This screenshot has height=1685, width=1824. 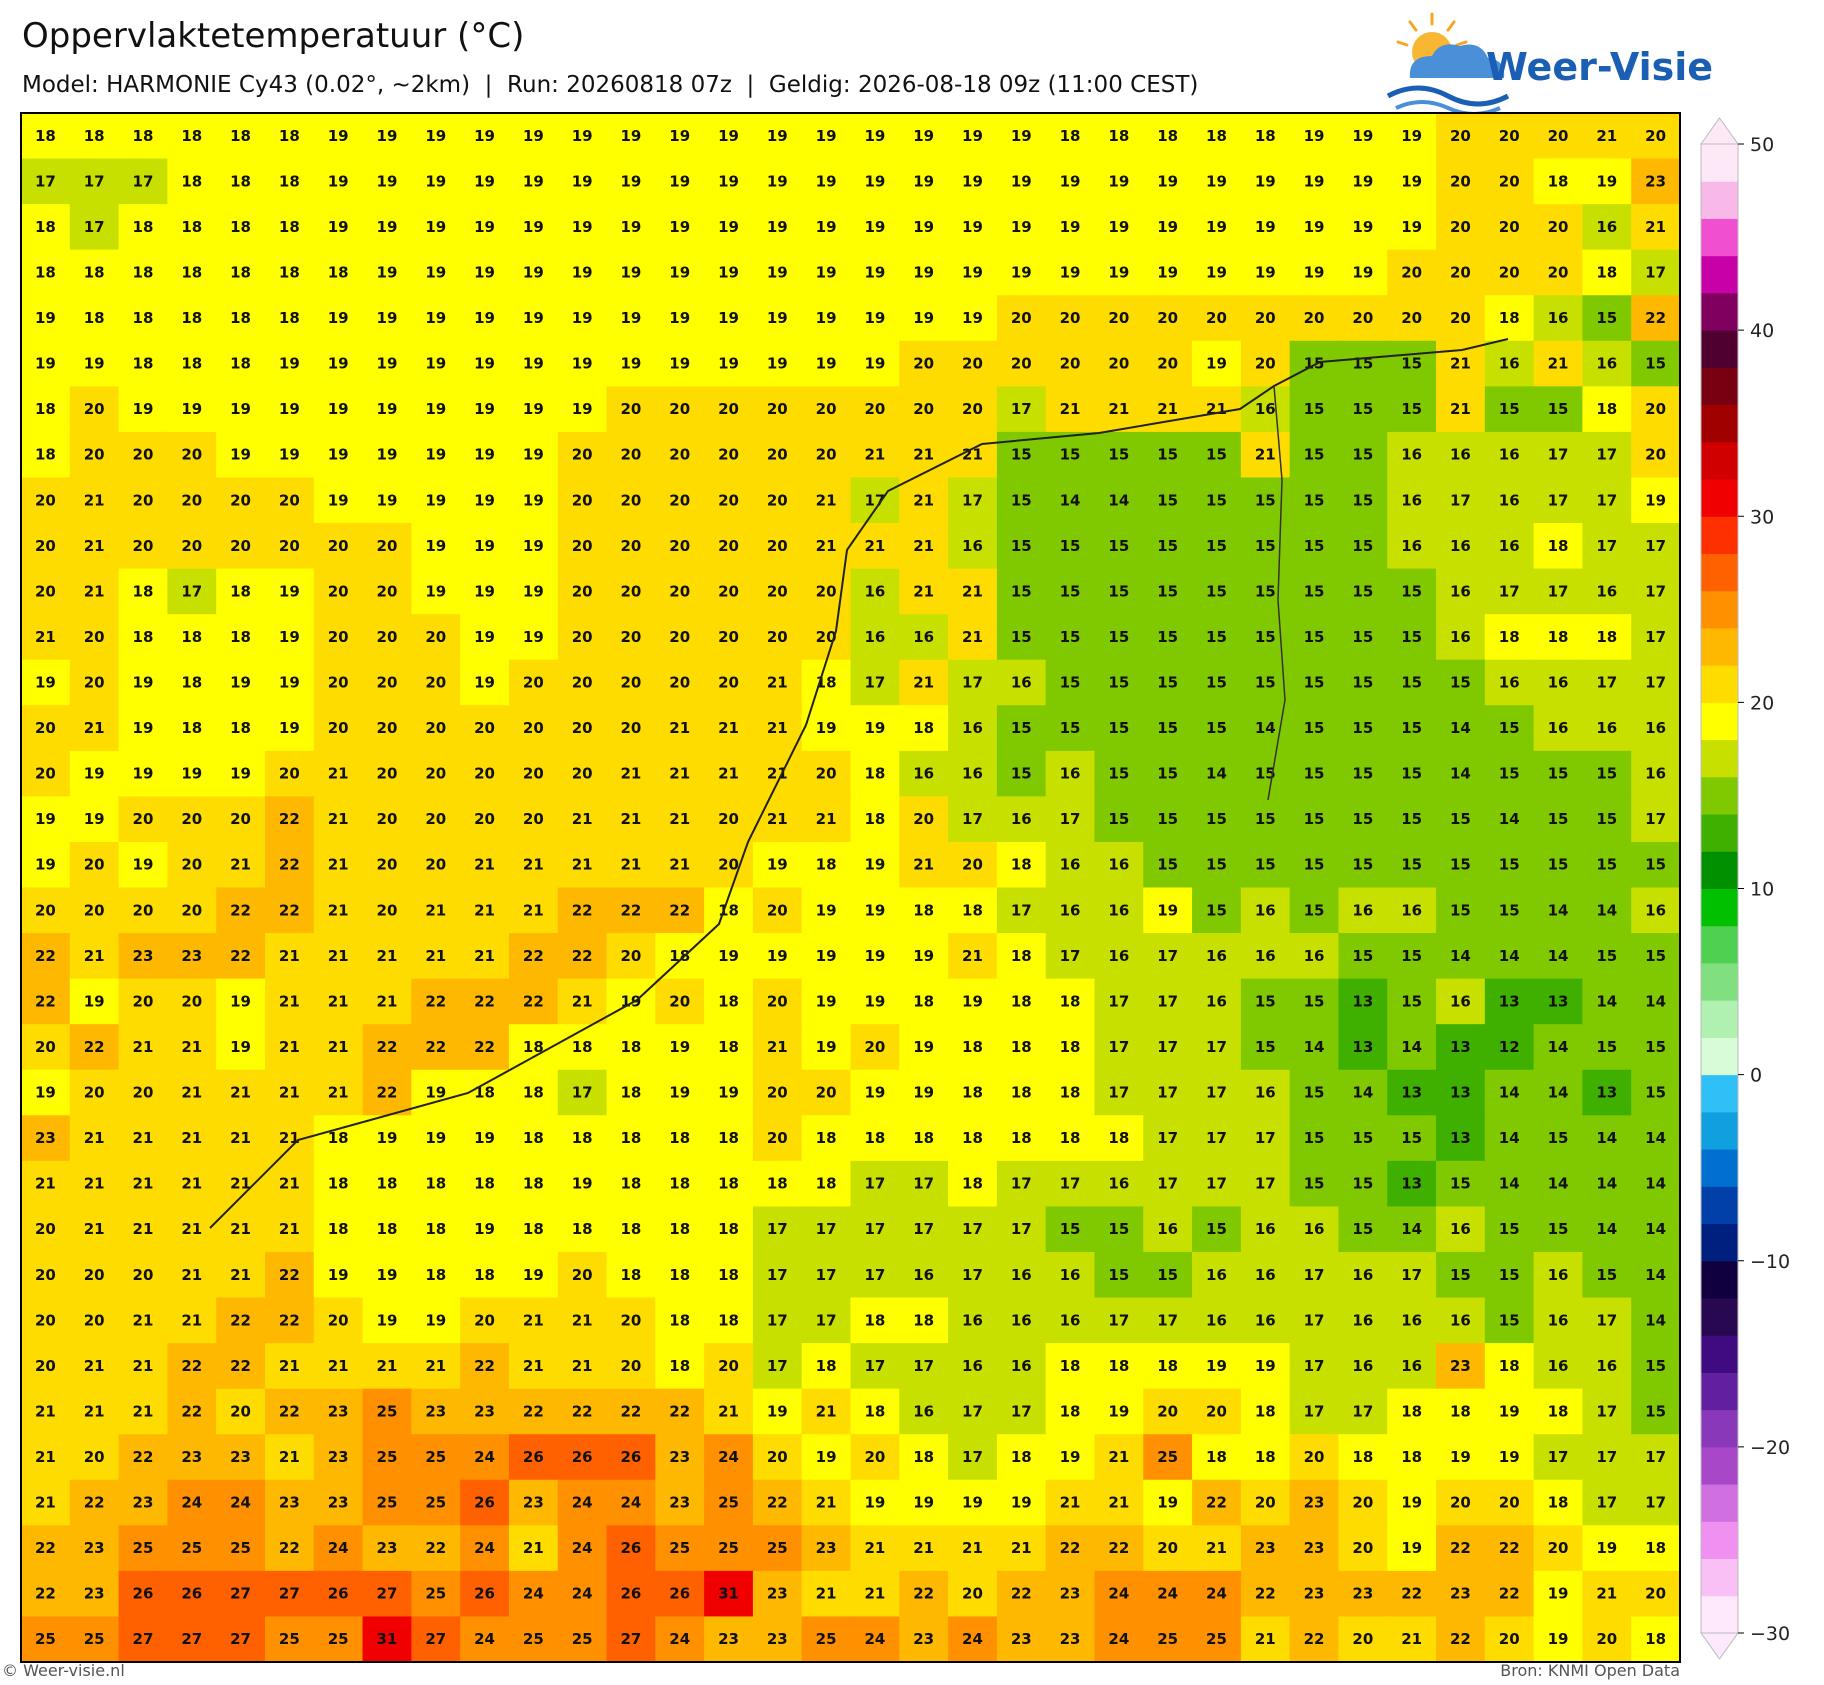 I want to click on temperature-label: 13, so click(x=1411, y=1184).